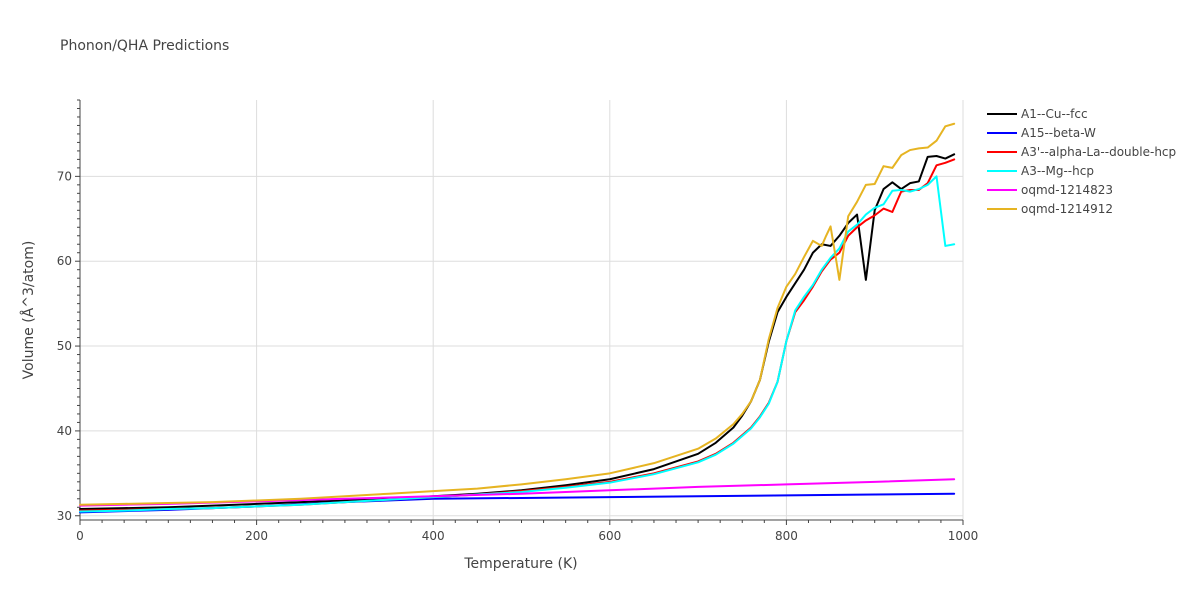 Image resolution: width=1200 pixels, height=600 pixels. What do you see at coordinates (963, 536) in the screenshot?
I see `x-tick-label: 1000` at bounding box center [963, 536].